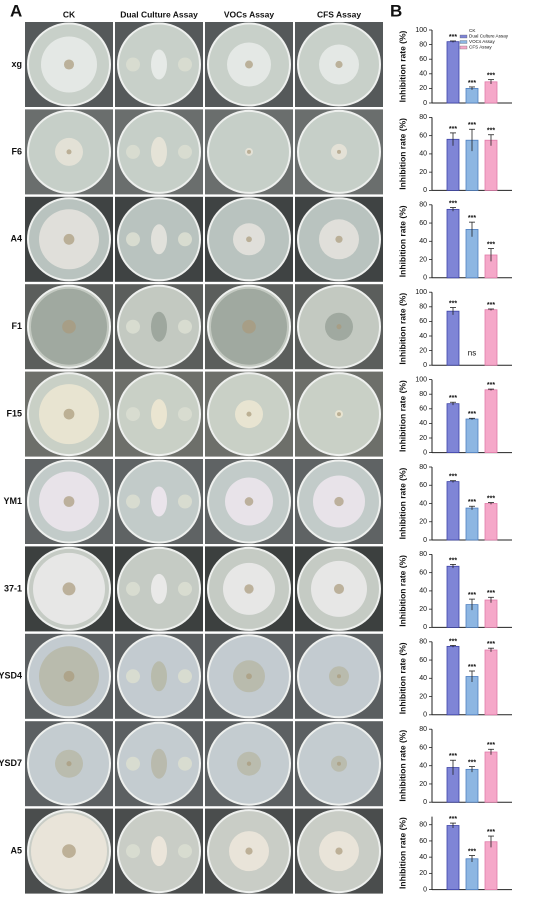  I want to click on legend-label: CFS Assay, so click(480, 47).